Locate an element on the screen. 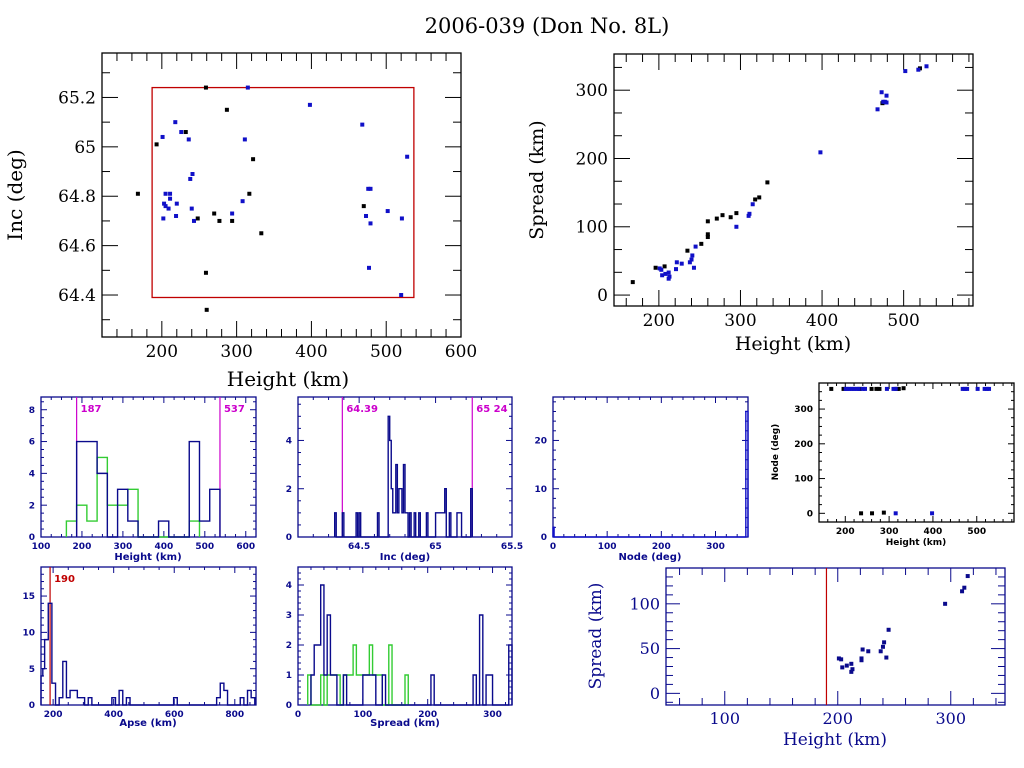 Image resolution: width=1024 pixels, height=768 pixels. x-axis-label: Height (km) is located at coordinates (147, 557).